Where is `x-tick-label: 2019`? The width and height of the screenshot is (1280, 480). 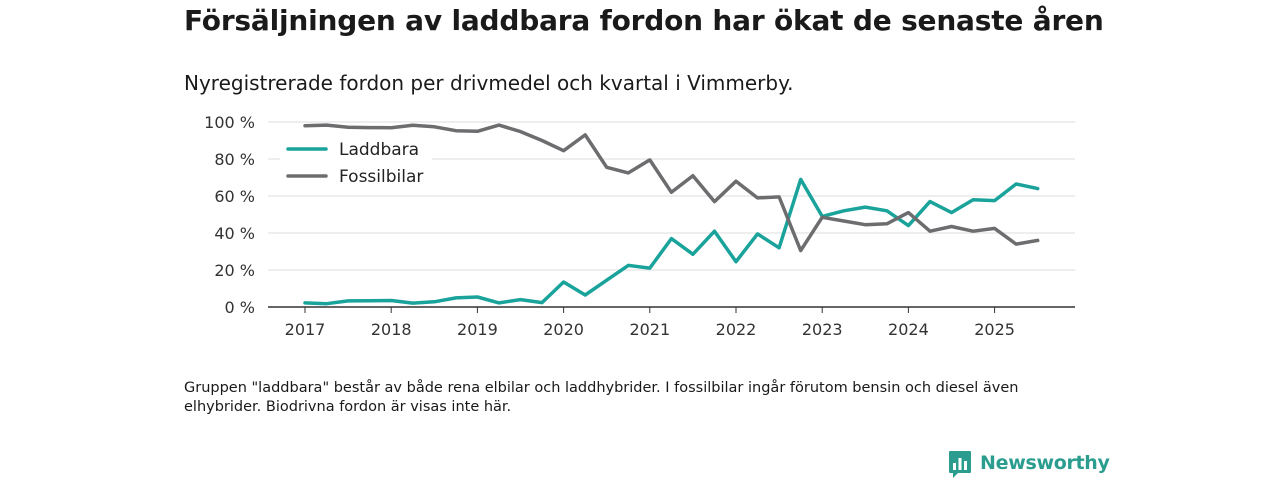
x-tick-label: 2019 is located at coordinates (477, 329).